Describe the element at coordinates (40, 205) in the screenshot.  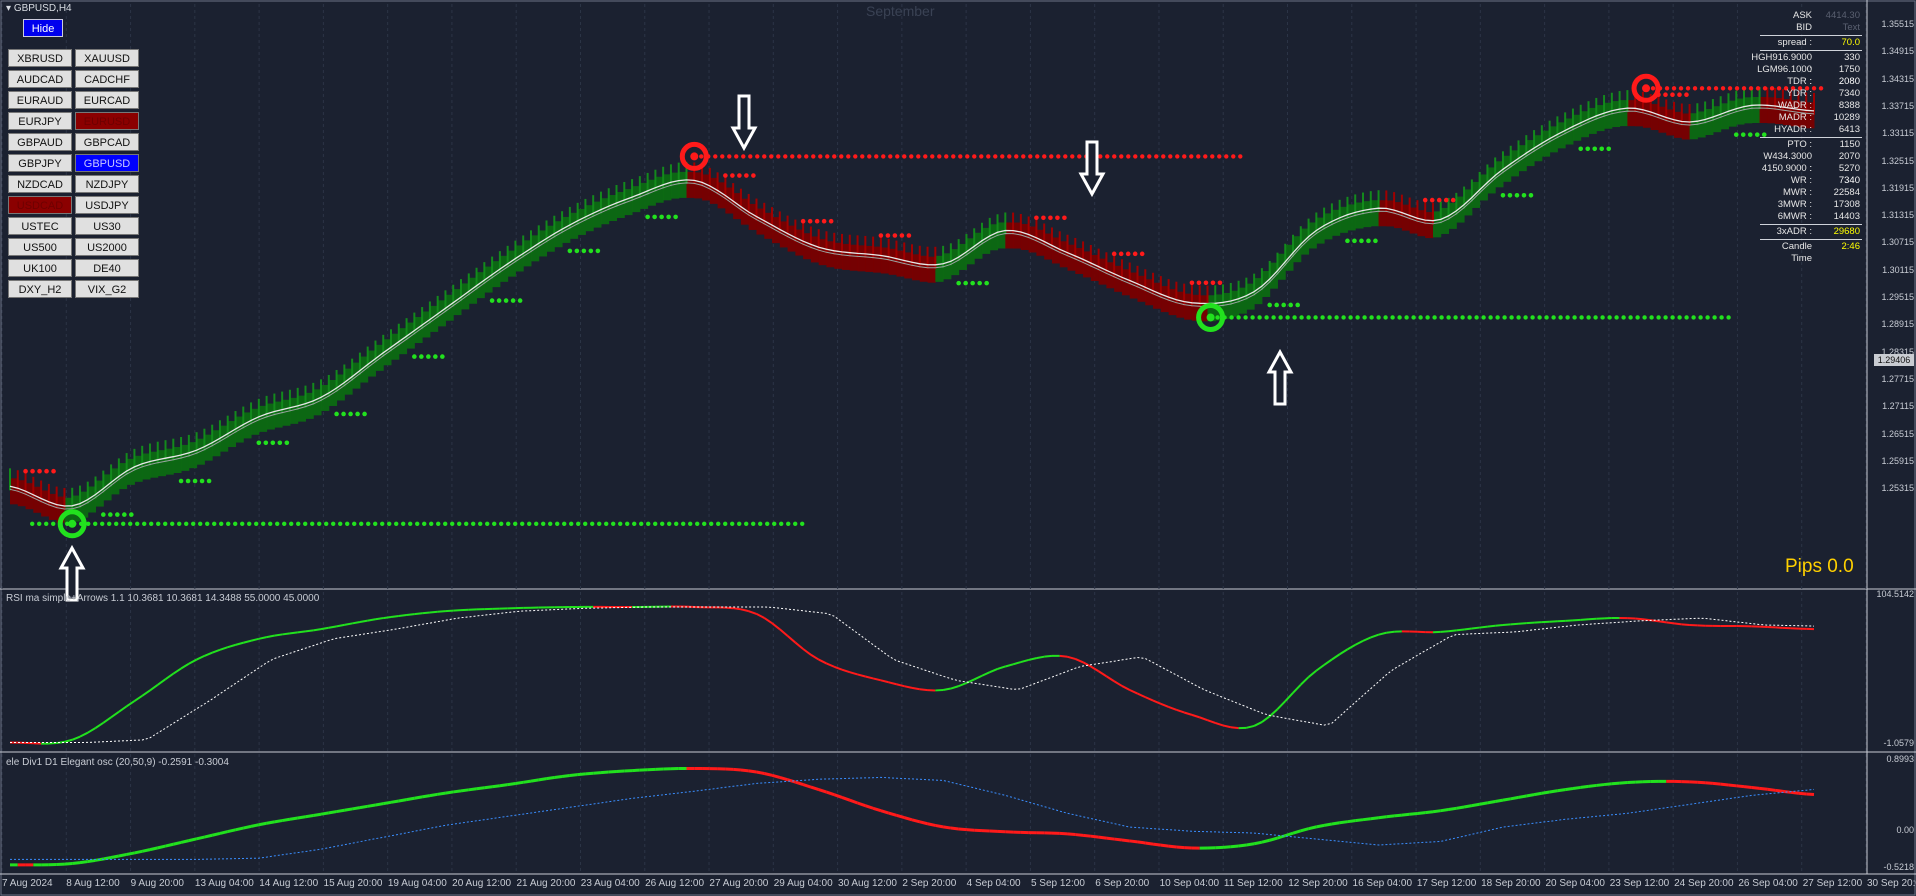
I see `symbol-button-usdcad: USDCAD` at that location.